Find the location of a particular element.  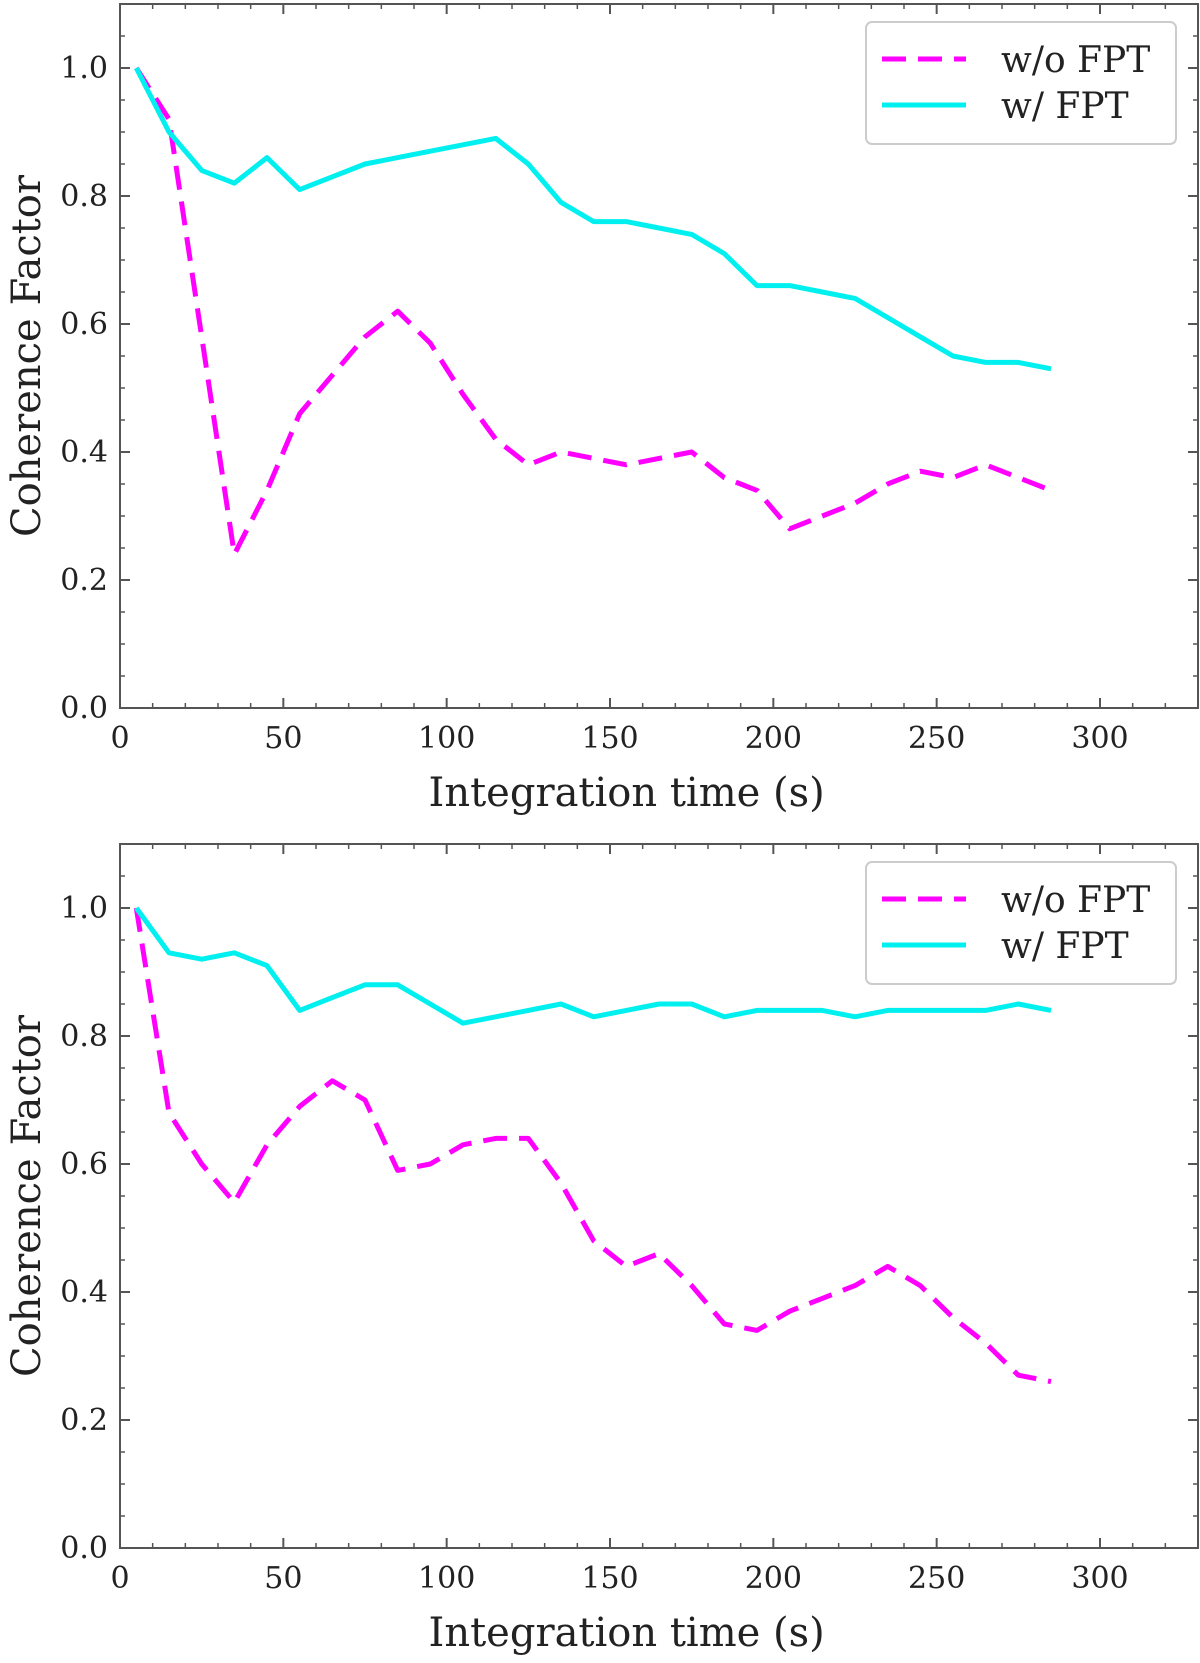

bottom-x-tick-label: 300 is located at coordinates (1099, 1578).